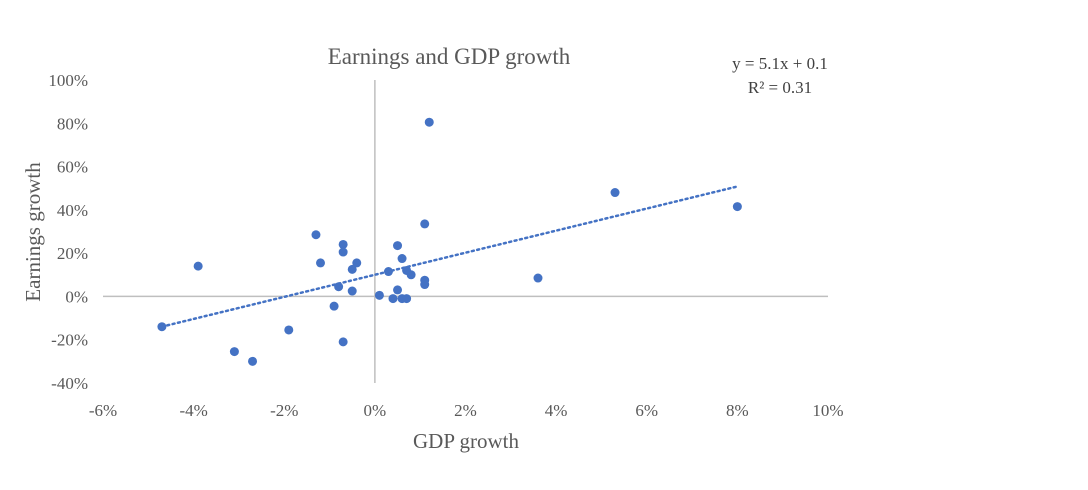 The image size is (1088, 490). I want to click on y-tick-label: 0%, so click(76, 296).